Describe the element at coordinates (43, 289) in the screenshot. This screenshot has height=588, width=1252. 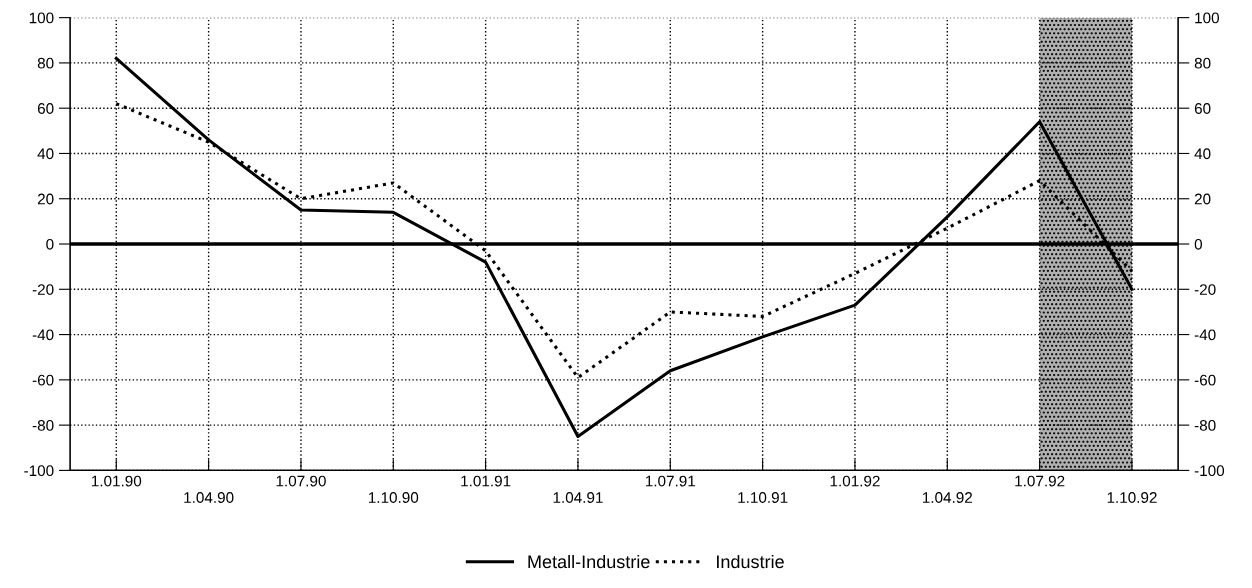
I see `y-tick-label: -20` at that location.